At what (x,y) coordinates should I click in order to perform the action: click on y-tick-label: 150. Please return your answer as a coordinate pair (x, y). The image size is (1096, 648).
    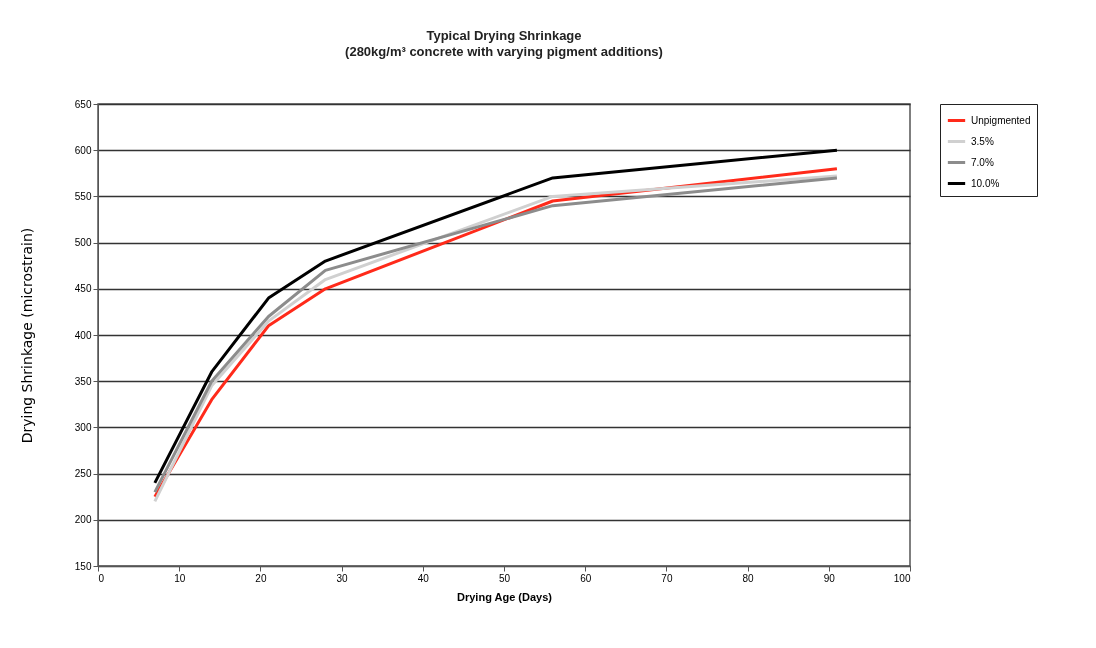
    Looking at the image, I should click on (83, 566).